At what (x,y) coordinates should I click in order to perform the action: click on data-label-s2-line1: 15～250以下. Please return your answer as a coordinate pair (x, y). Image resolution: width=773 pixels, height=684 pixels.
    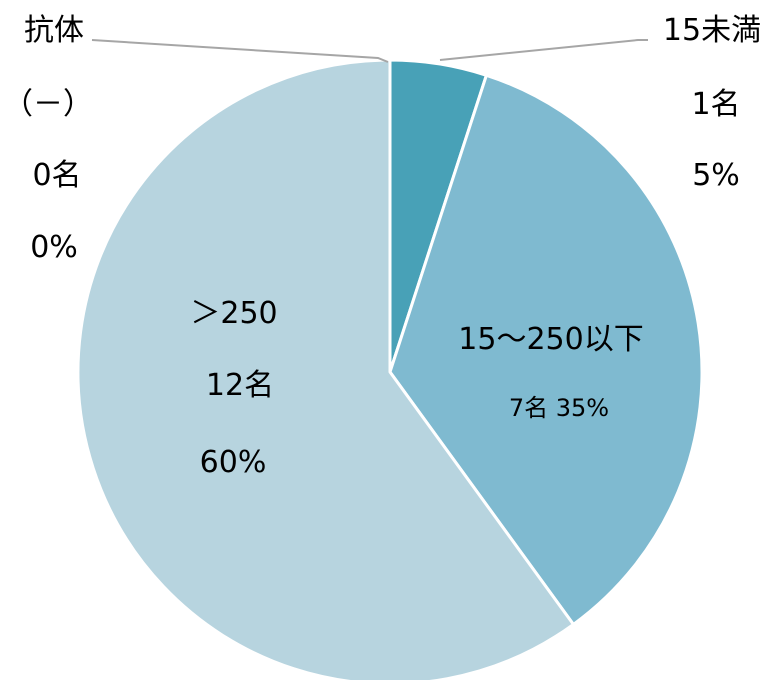
    Looking at the image, I should click on (550, 339).